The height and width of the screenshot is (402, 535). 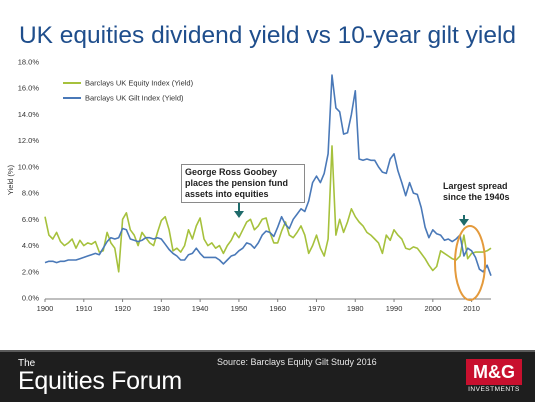 I want to click on brand-prefix: The, so click(x=27, y=363).